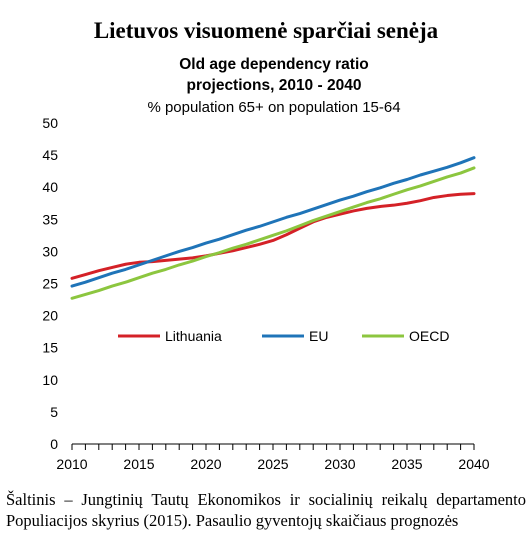 The image size is (532, 559). Describe the element at coordinates (406, 464) in the screenshot. I see `x-tick-label: 2035` at that location.